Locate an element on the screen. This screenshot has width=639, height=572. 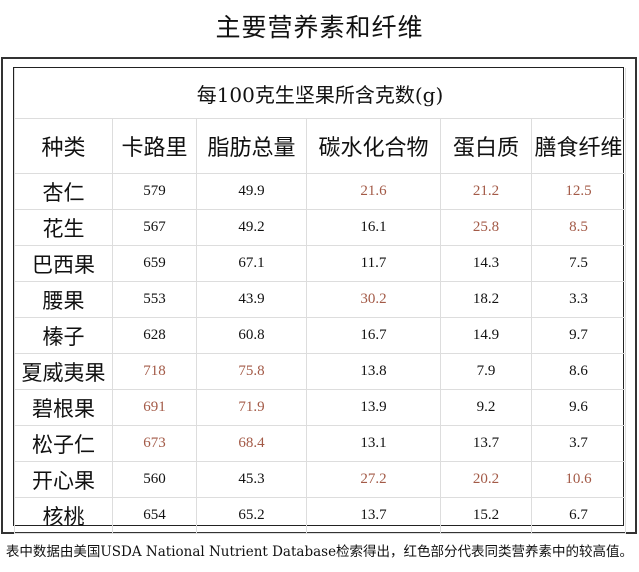
page-title: 主要营养素和纤维 is located at coordinates (319, 27).